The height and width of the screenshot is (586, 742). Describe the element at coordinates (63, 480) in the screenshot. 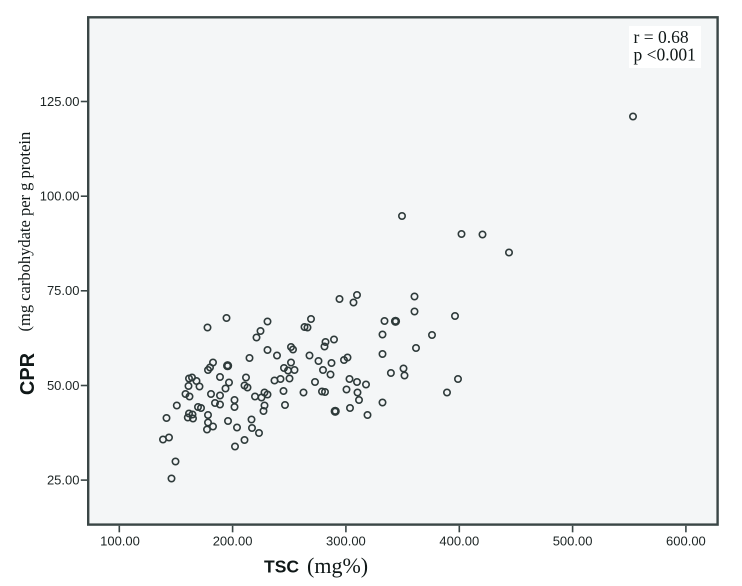

I see `svg-text: 25.00` at that location.